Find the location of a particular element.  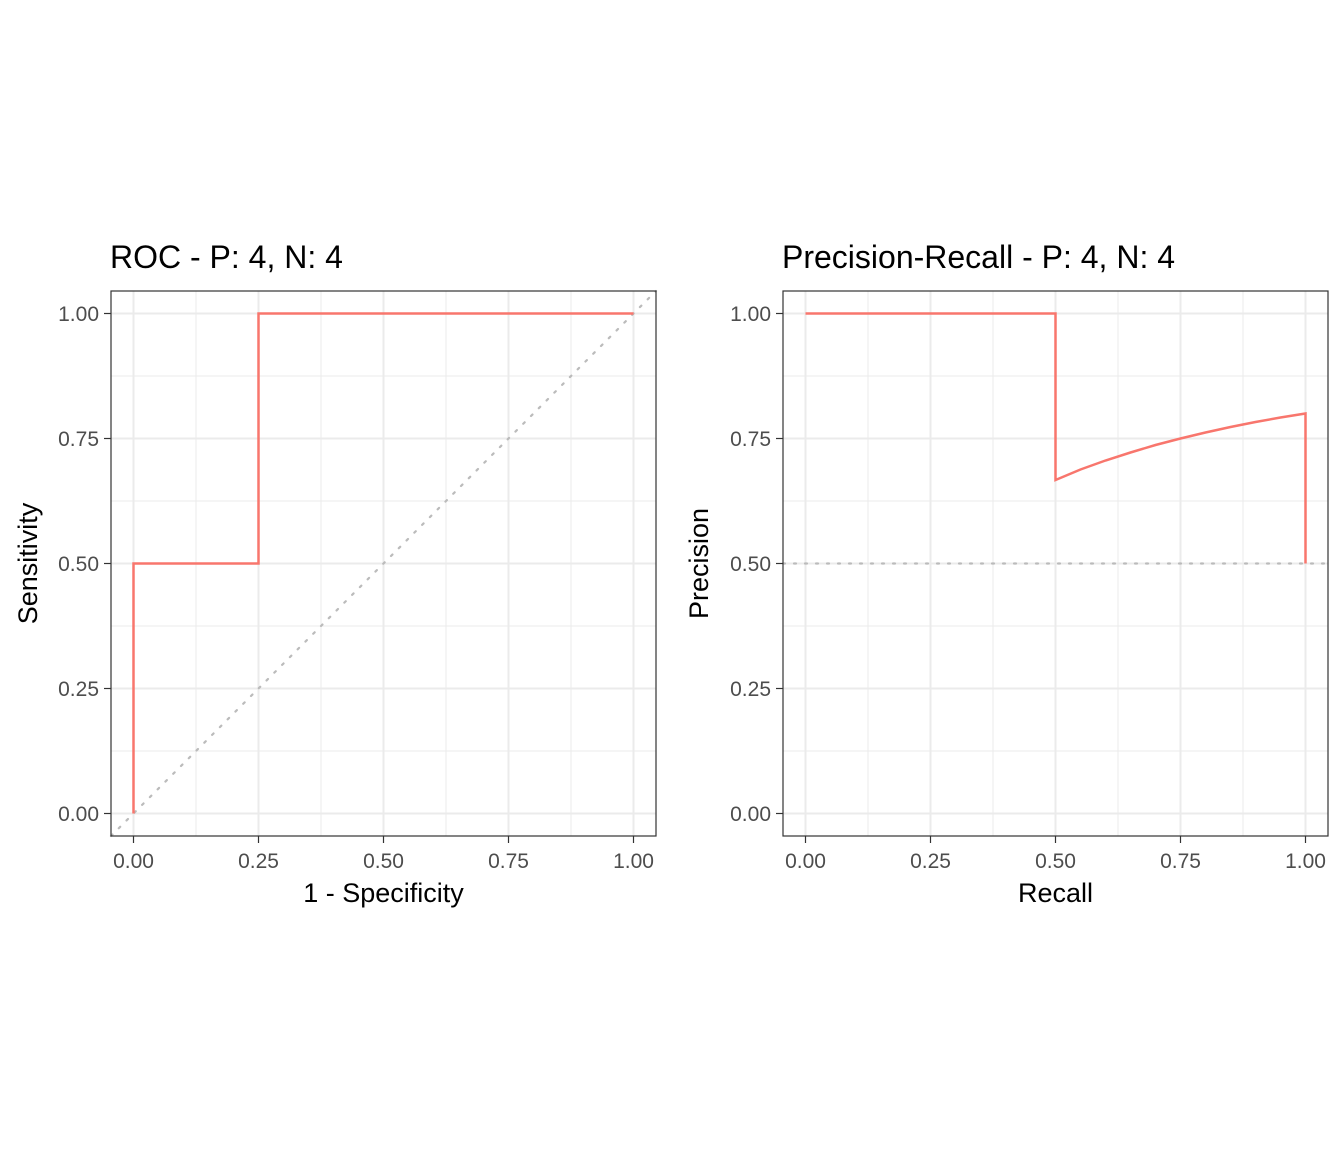

pr-x-axis-title: Recall is located at coordinates (1055, 893).